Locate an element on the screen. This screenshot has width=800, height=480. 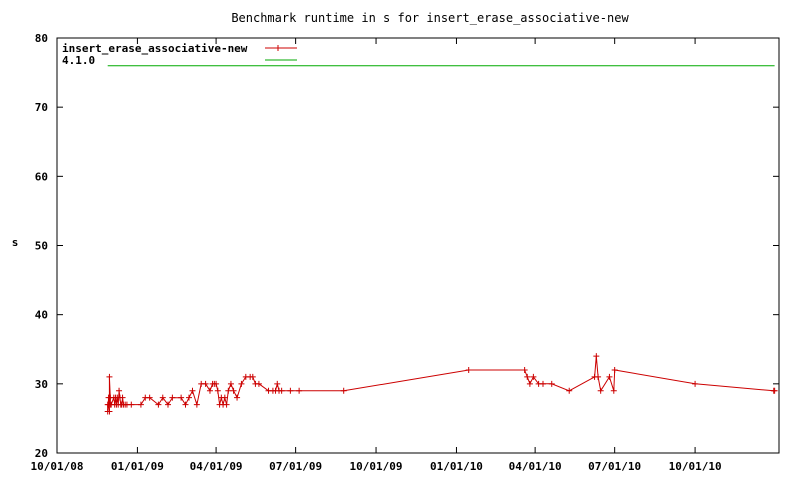
x-tick-label: 04/01/09 is located at coordinates (216, 466).